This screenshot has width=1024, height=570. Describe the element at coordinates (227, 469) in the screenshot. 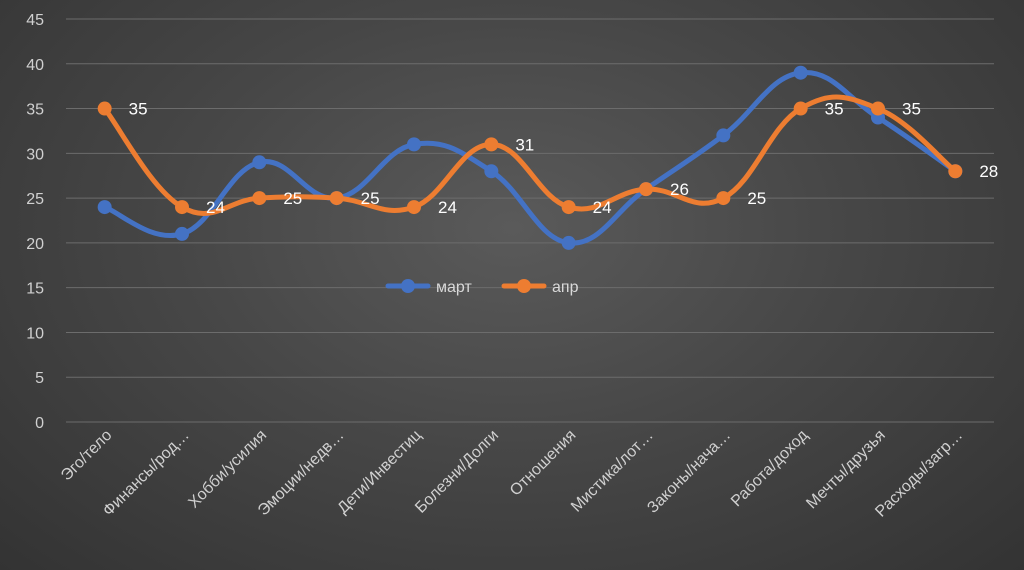

I see `x-tick-label: Хобби/усилия` at that location.